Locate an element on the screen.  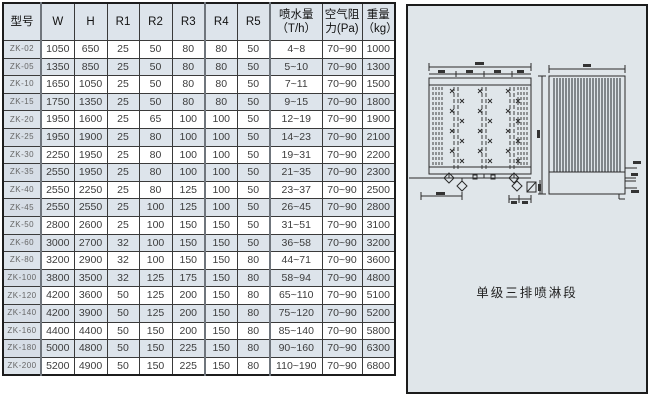
model-cell: ZK-180 is located at coordinates (22, 348).